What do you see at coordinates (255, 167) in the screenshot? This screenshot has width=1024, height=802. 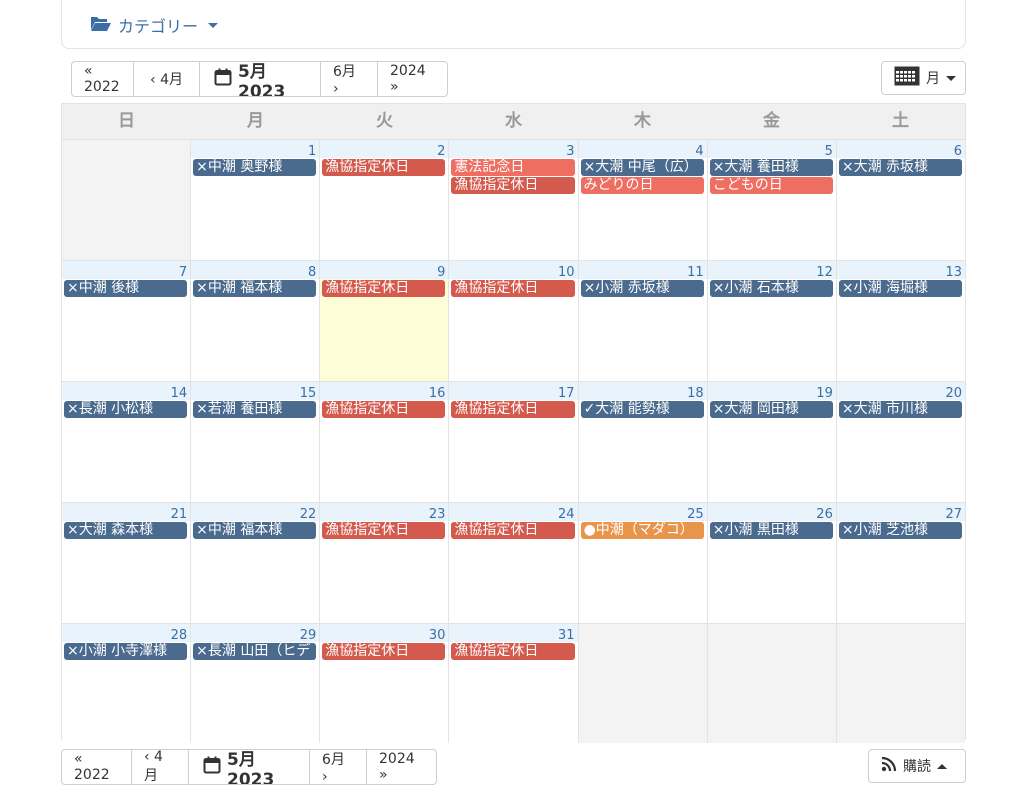 I see `calendar-event: ×中潮 奥野様` at bounding box center [255, 167].